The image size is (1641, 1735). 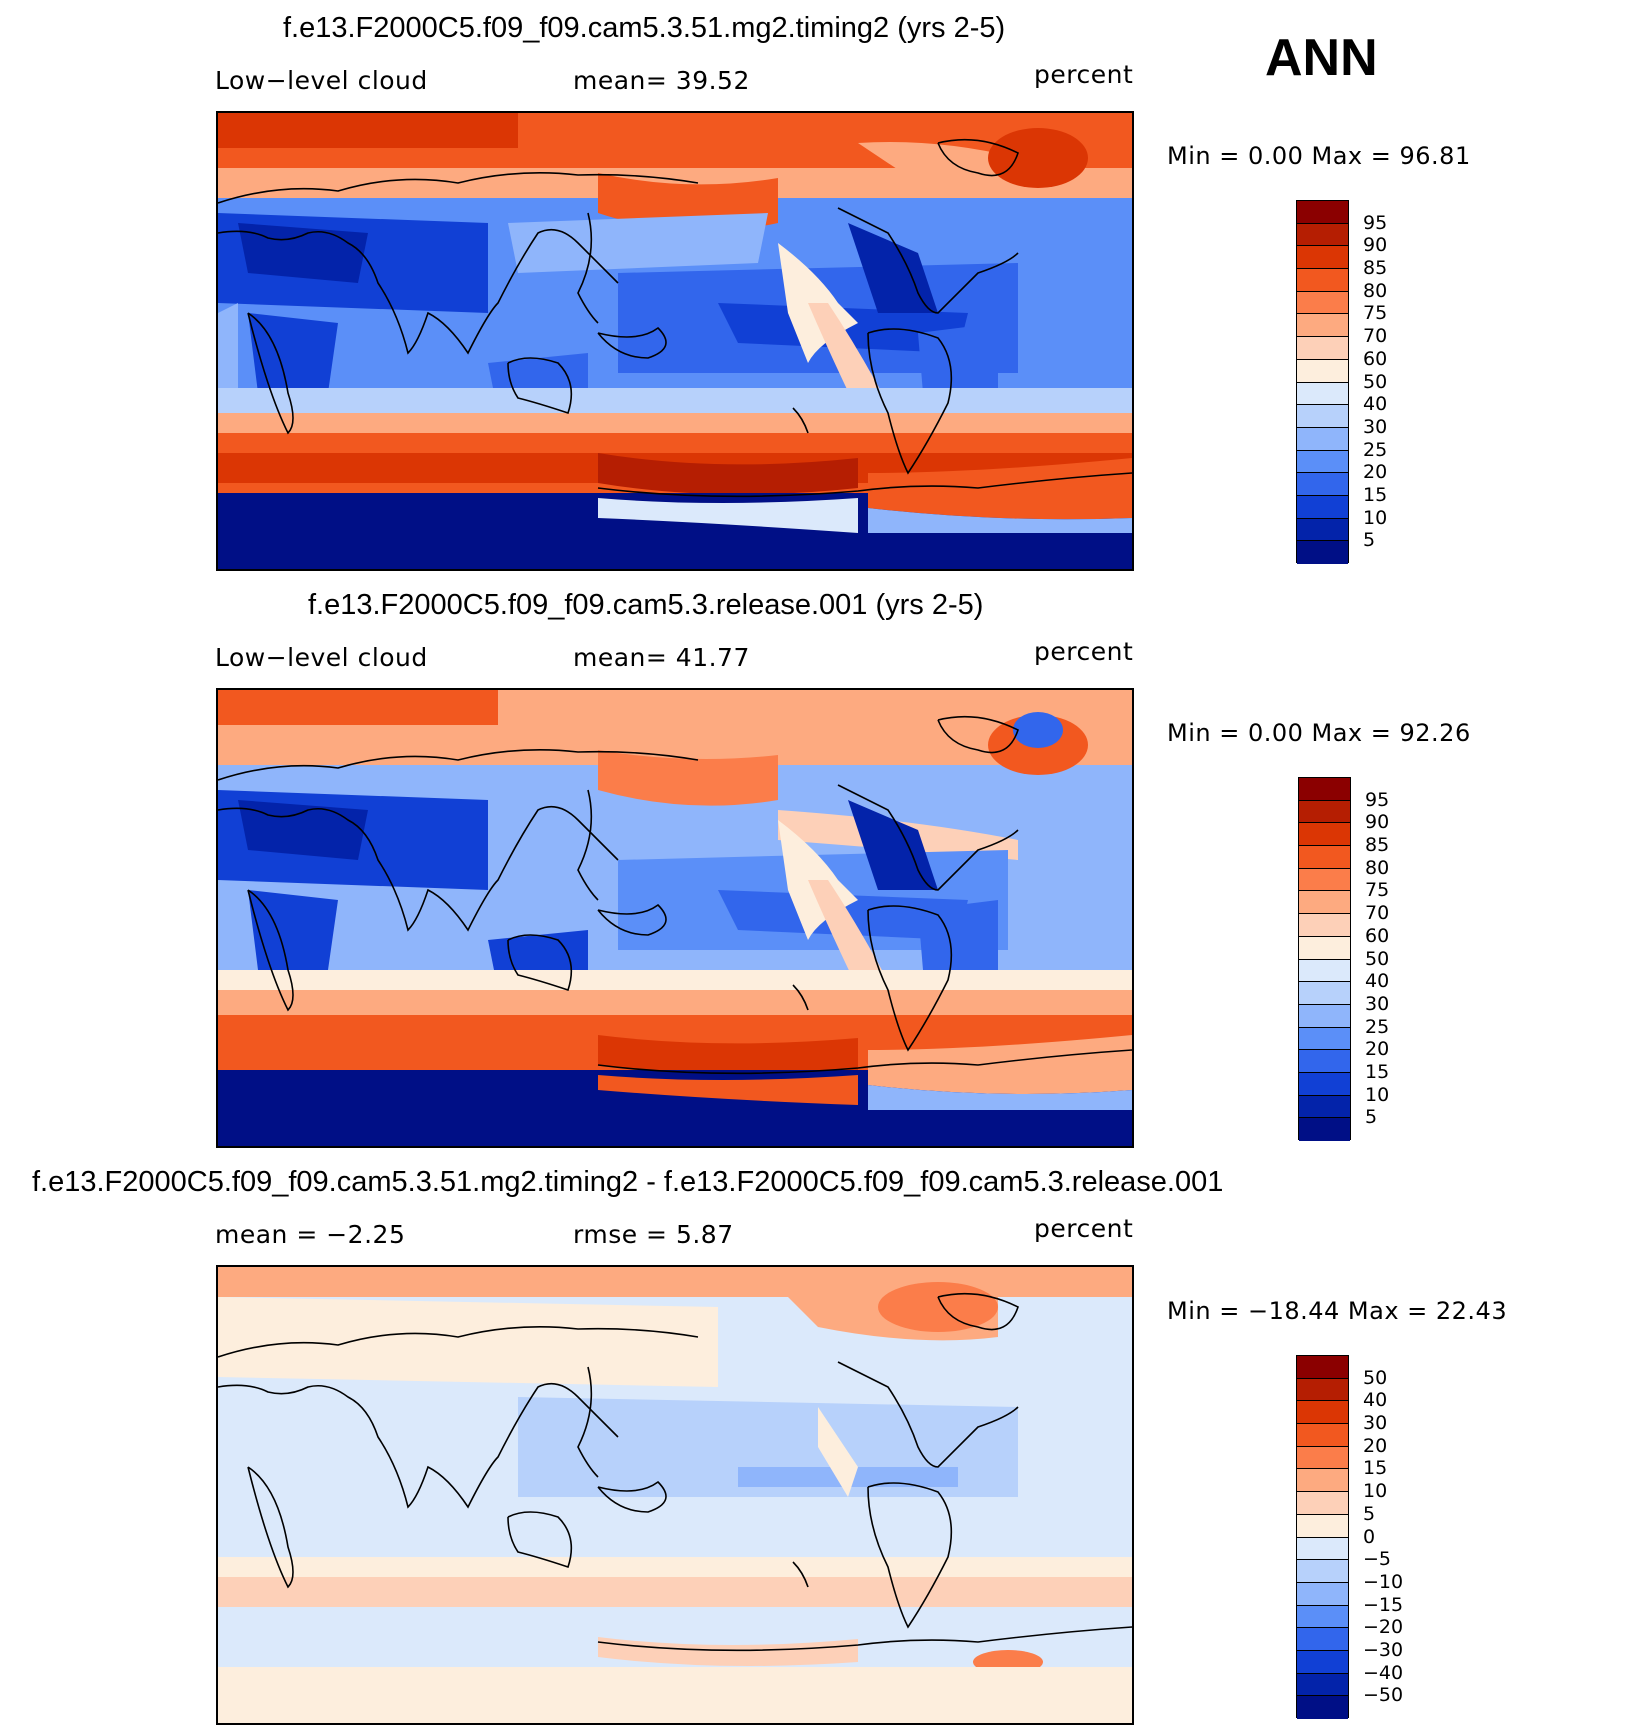 What do you see at coordinates (1383, 1695) in the screenshot?
I see `colorbar-tick-label: −50` at bounding box center [1383, 1695].